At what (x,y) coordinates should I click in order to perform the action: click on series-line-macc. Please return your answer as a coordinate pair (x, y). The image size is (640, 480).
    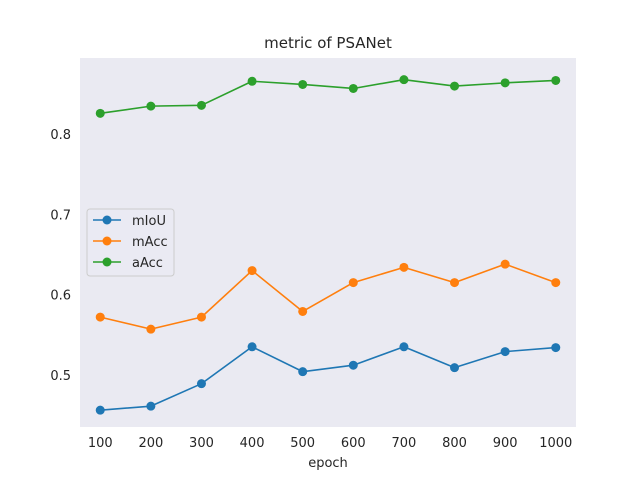
    Looking at the image, I should click on (328, 296).